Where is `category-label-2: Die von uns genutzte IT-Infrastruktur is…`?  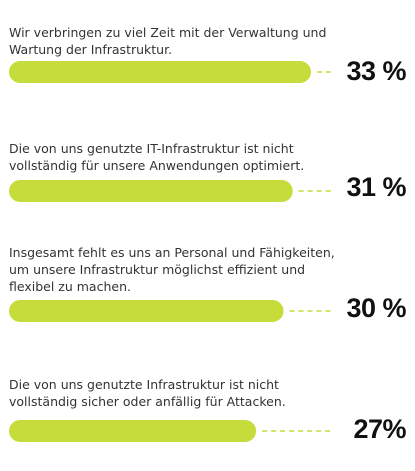
category-label-2: Die von uns genutzte IT-Infrastruktur is… is located at coordinates (157, 157).